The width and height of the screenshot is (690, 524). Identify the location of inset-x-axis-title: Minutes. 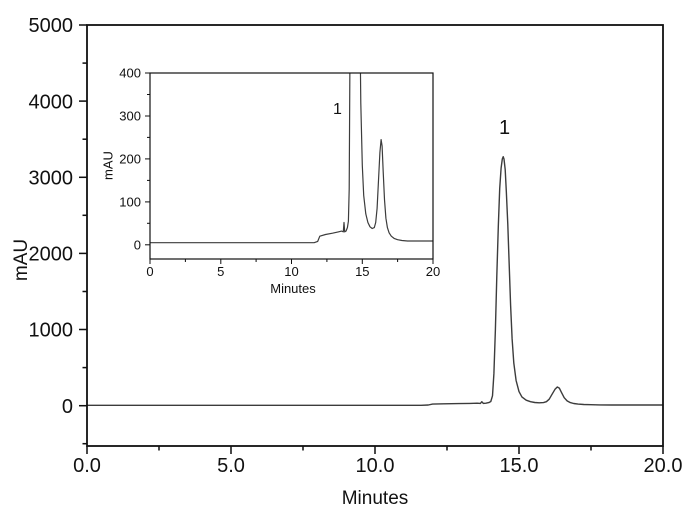
(293, 288).